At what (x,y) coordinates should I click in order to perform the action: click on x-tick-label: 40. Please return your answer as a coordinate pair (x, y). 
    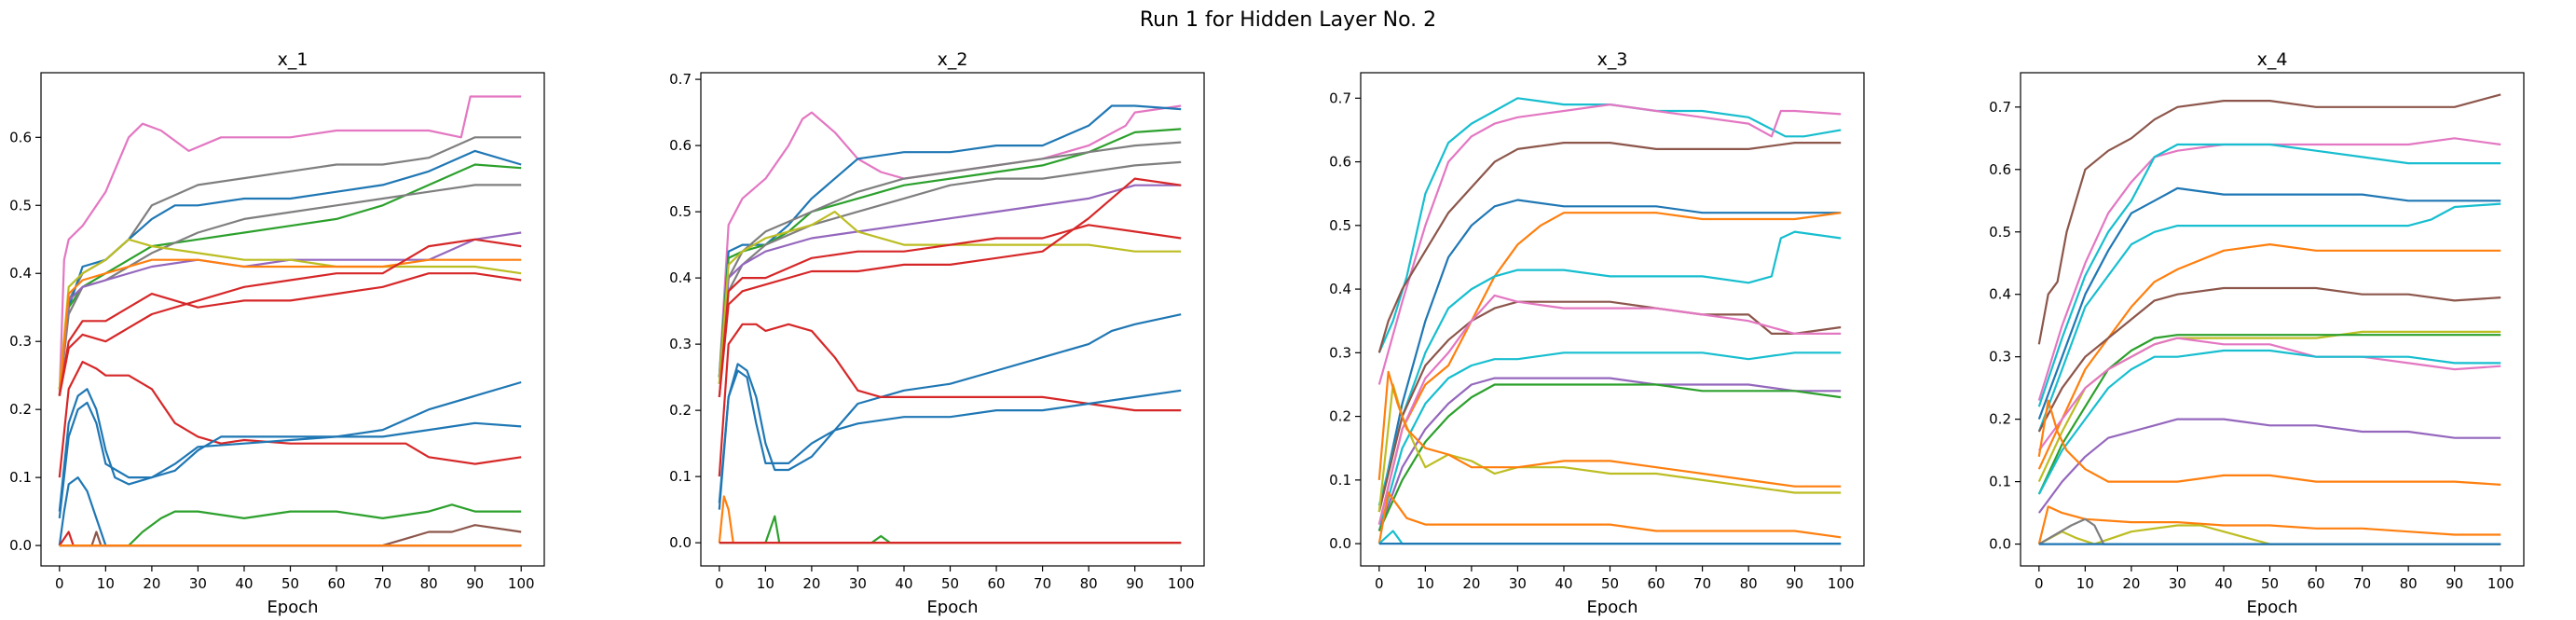
    Looking at the image, I should click on (1563, 583).